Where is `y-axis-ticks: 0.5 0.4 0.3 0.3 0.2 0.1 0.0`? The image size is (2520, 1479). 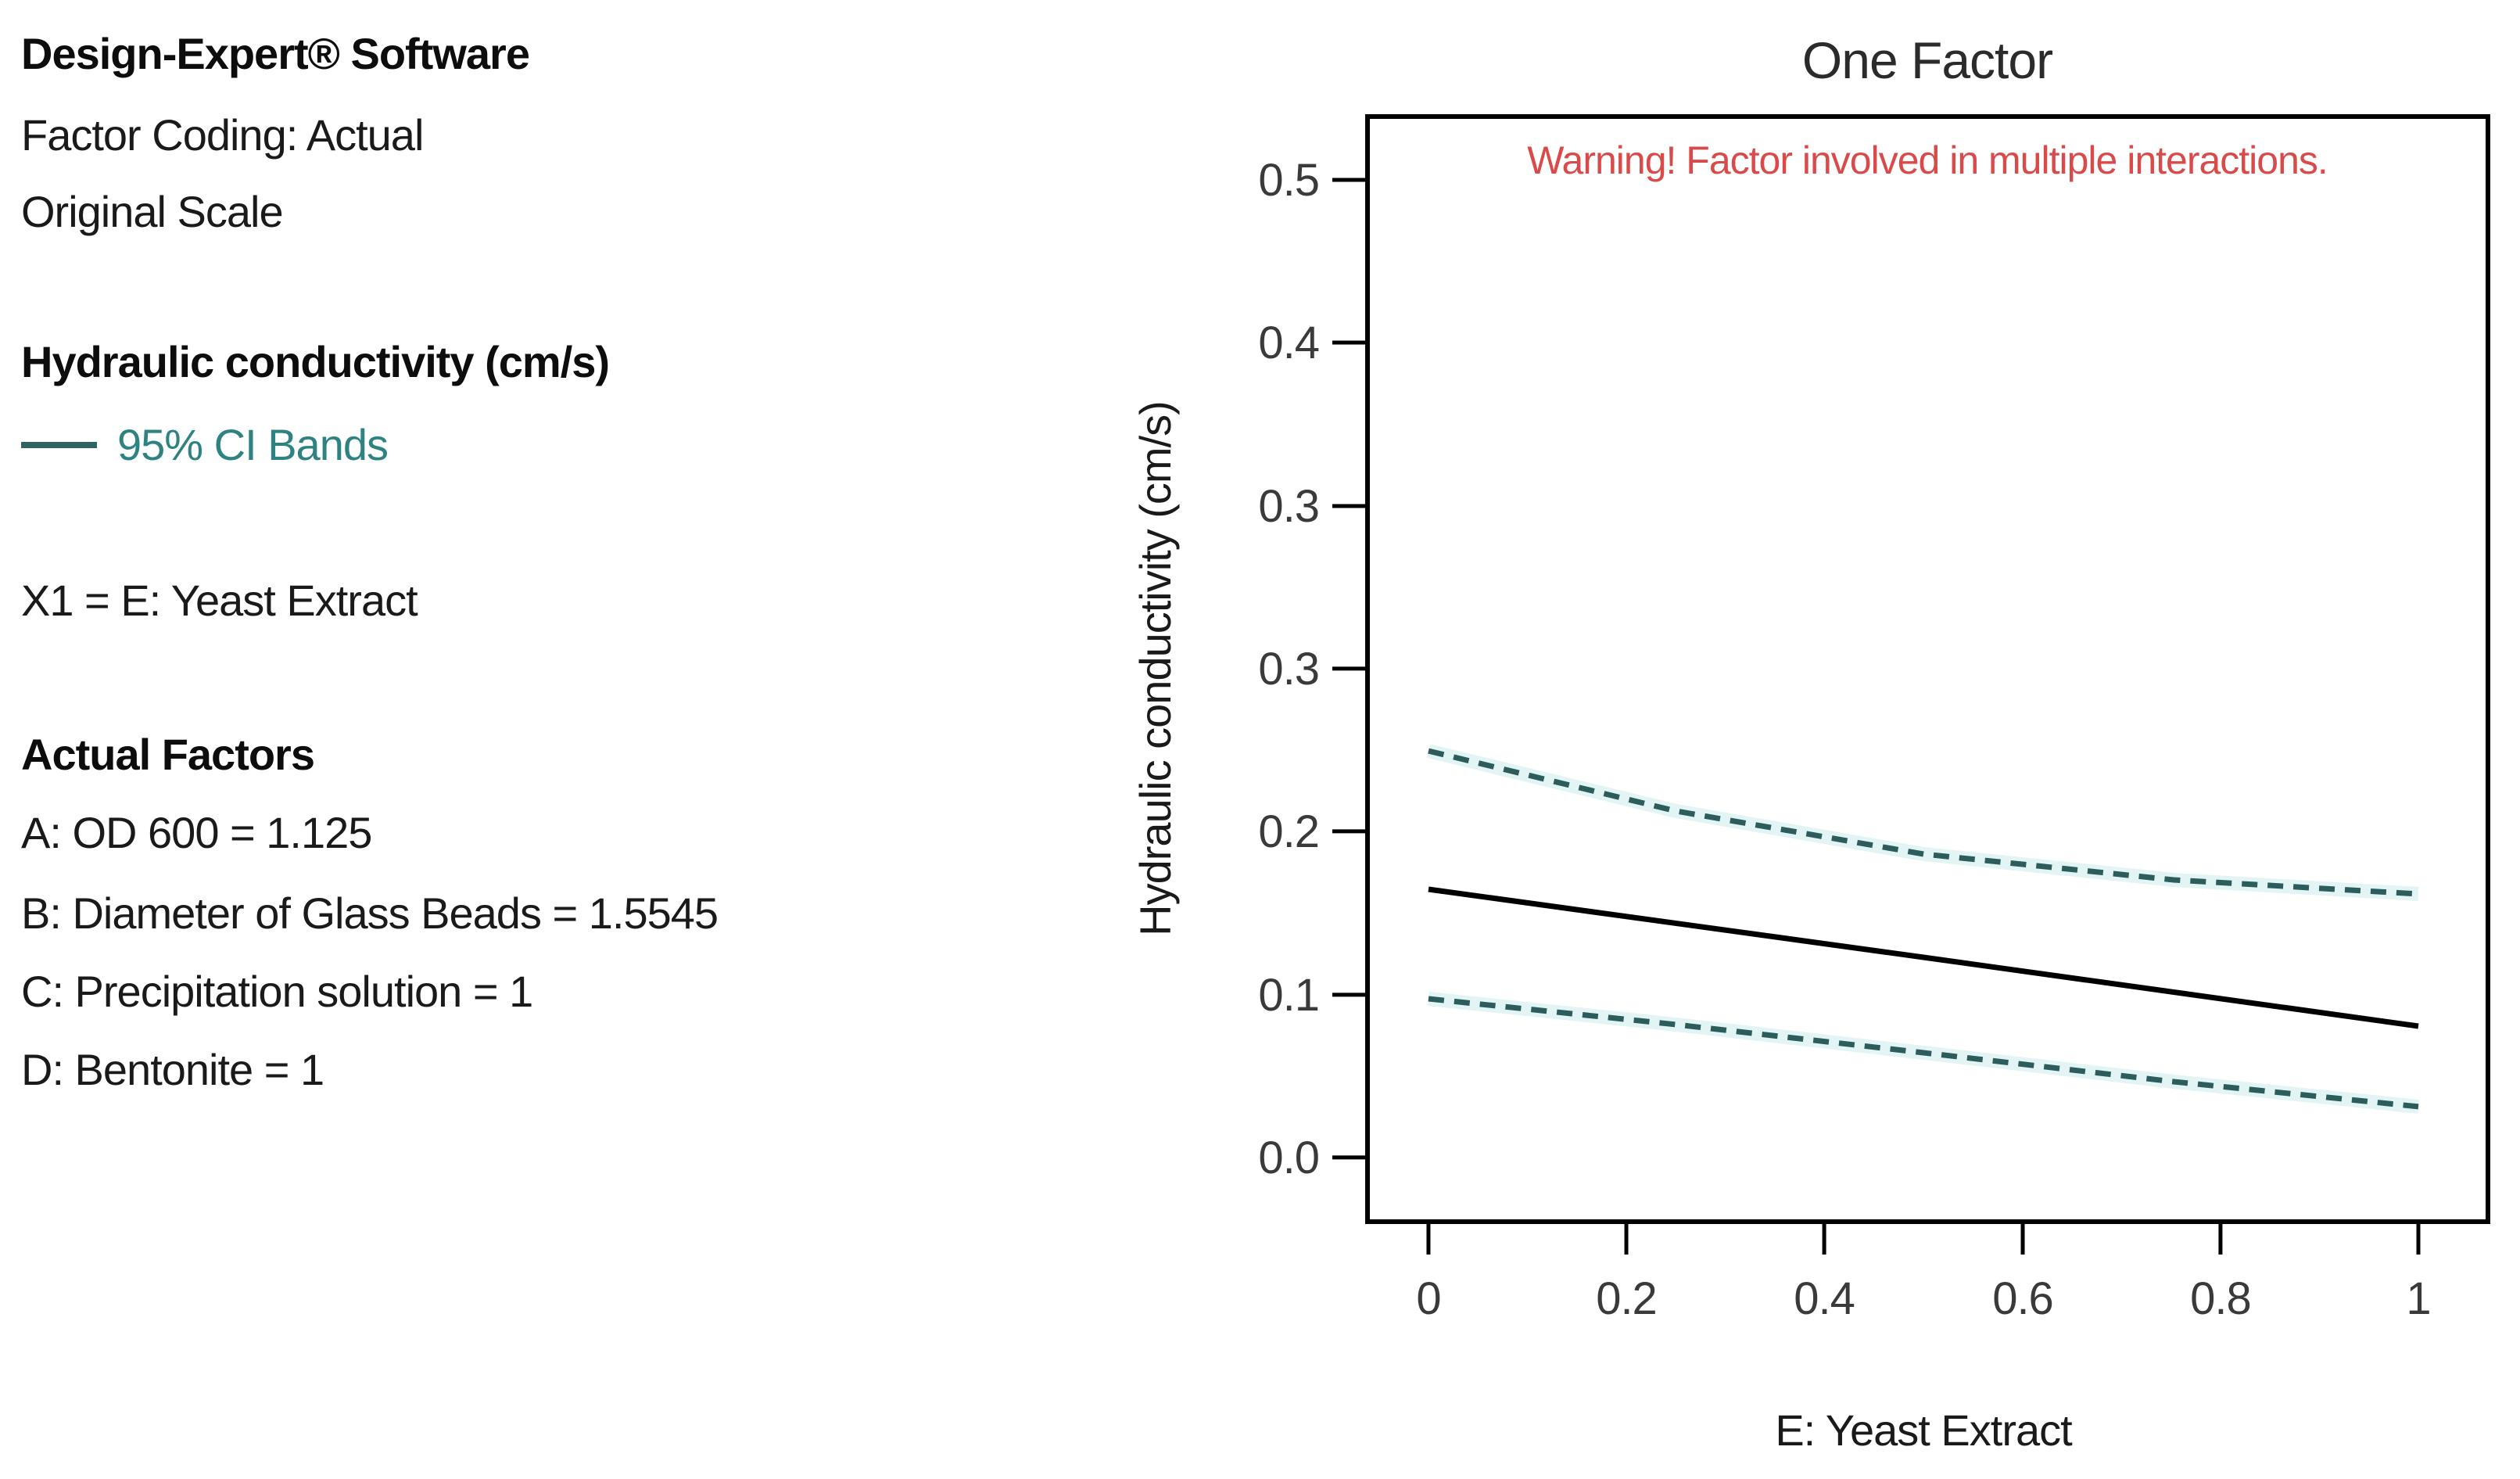
y-axis-ticks: 0.5 0.4 0.3 0.3 0.2 0.1 0.0 is located at coordinates (1313, 669).